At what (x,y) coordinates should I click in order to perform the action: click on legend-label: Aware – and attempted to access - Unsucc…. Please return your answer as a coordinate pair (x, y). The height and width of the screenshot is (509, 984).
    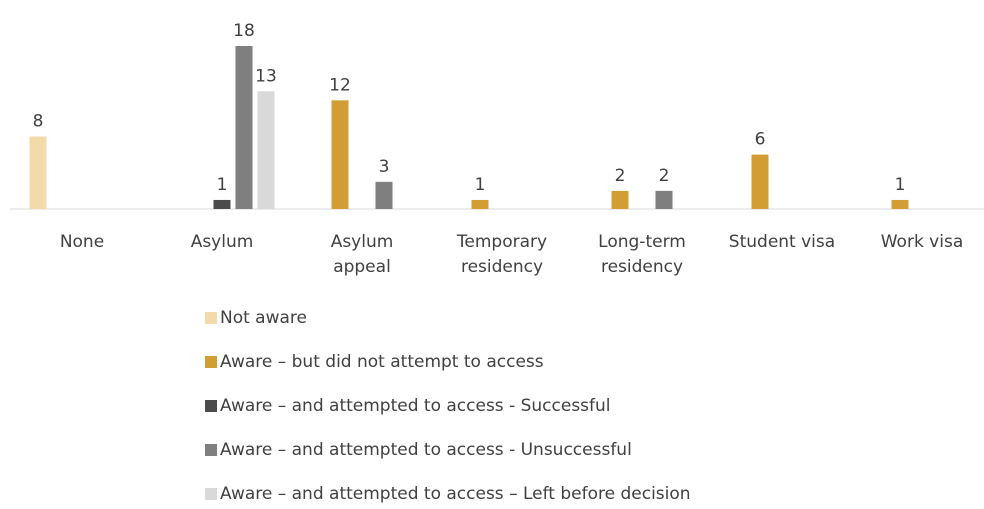
    Looking at the image, I should click on (426, 450).